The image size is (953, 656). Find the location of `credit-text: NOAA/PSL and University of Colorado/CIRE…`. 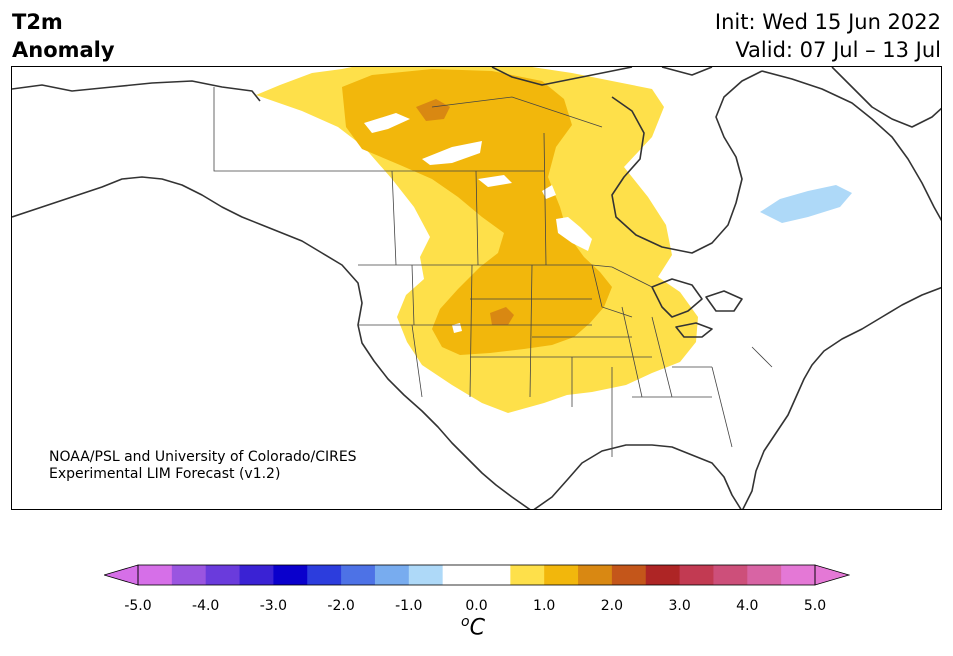

credit-text: NOAA/PSL and University of Colorado/CIRE… is located at coordinates (203, 466).